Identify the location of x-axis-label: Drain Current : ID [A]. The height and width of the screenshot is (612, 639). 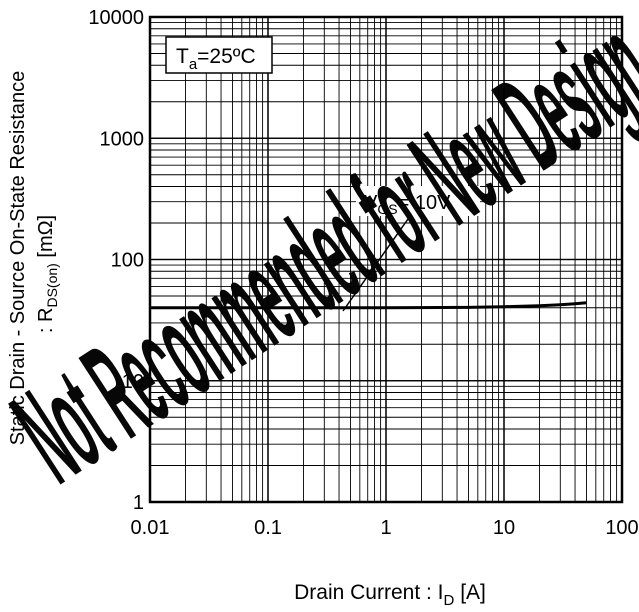
(390, 595).